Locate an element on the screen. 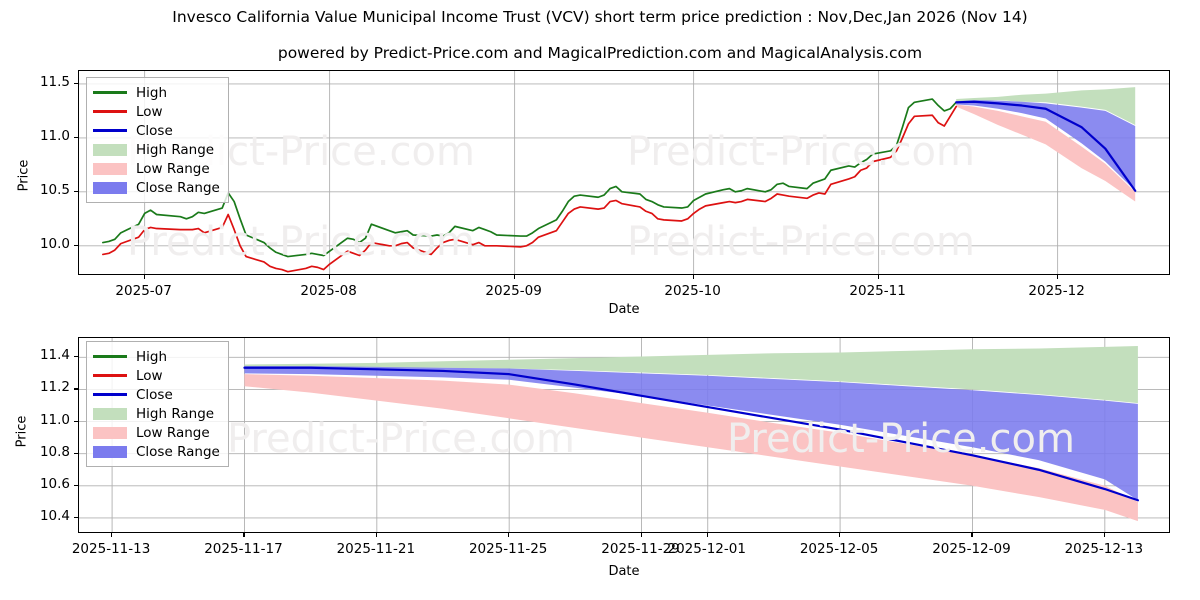  legend-label: Low Range is located at coordinates (173, 168).